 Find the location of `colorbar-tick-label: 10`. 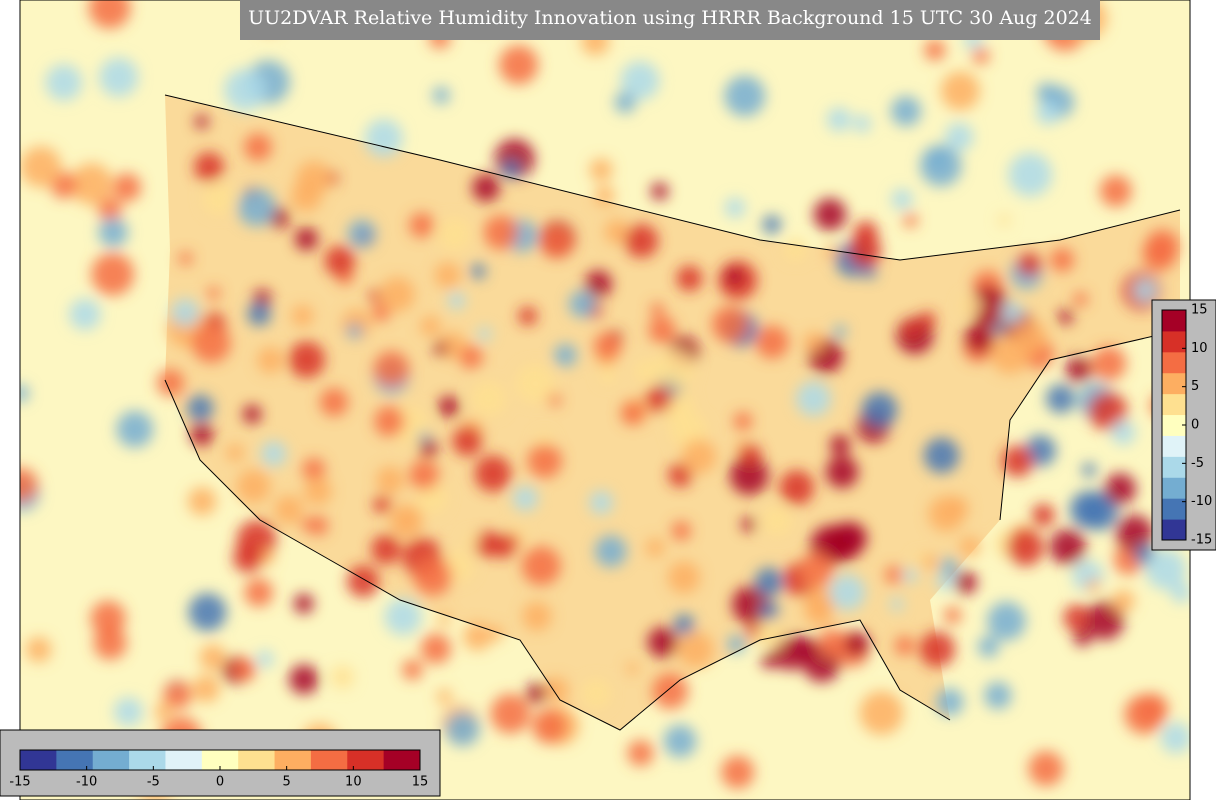

colorbar-tick-label: 10 is located at coordinates (1199, 348).